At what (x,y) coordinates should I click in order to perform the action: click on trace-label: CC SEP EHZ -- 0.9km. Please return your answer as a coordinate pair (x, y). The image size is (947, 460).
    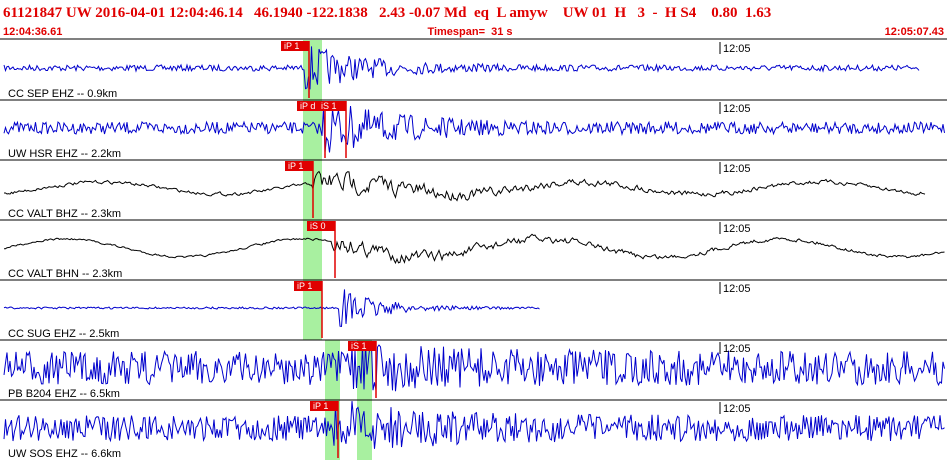
    Looking at the image, I should click on (62, 94).